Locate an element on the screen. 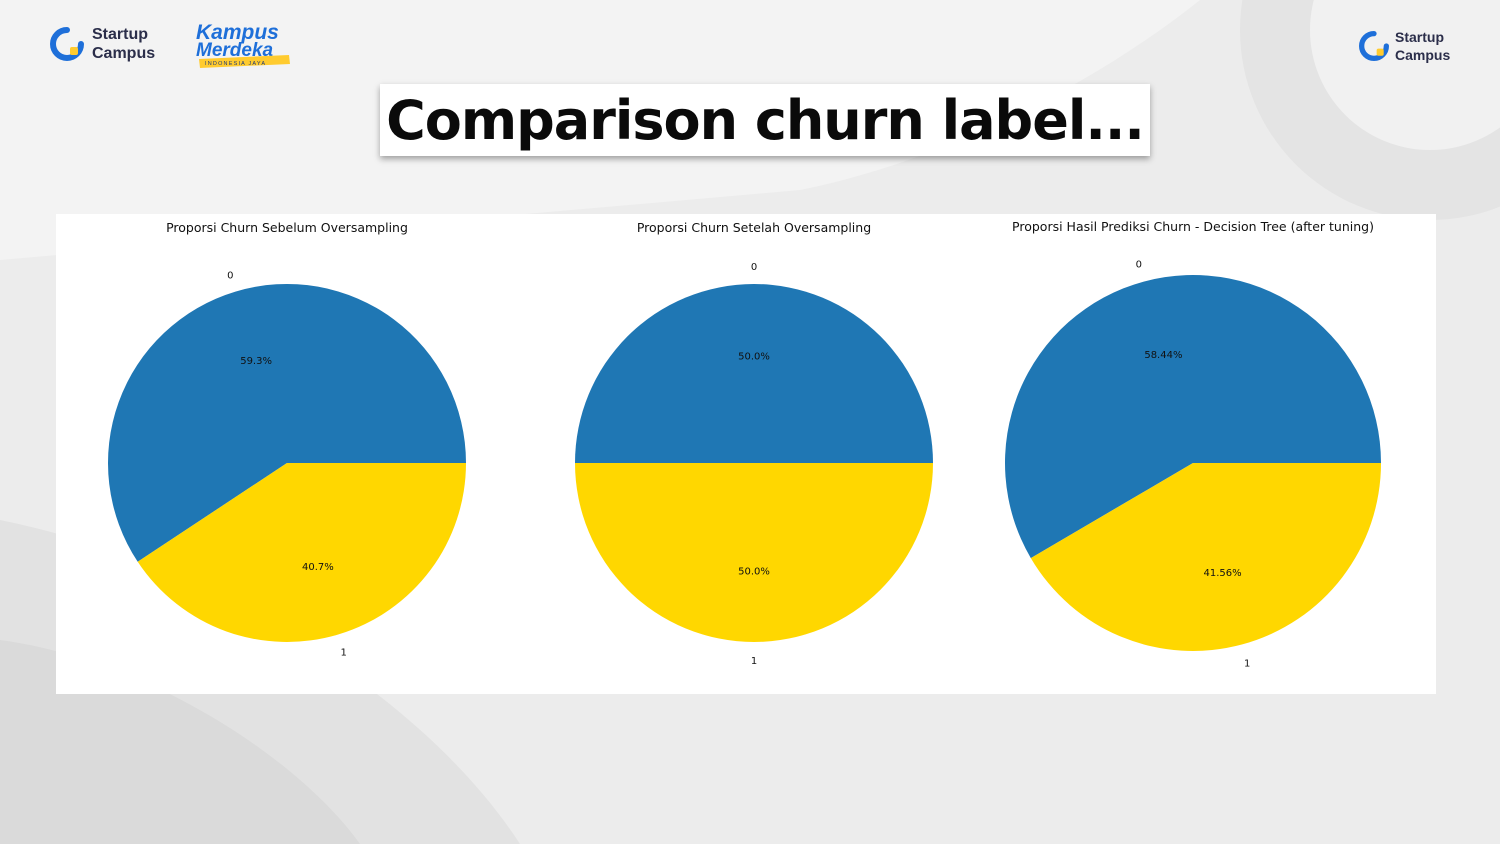 The height and width of the screenshot is (844, 1500). slice-percent-label: 58.44% is located at coordinates (1163, 355).